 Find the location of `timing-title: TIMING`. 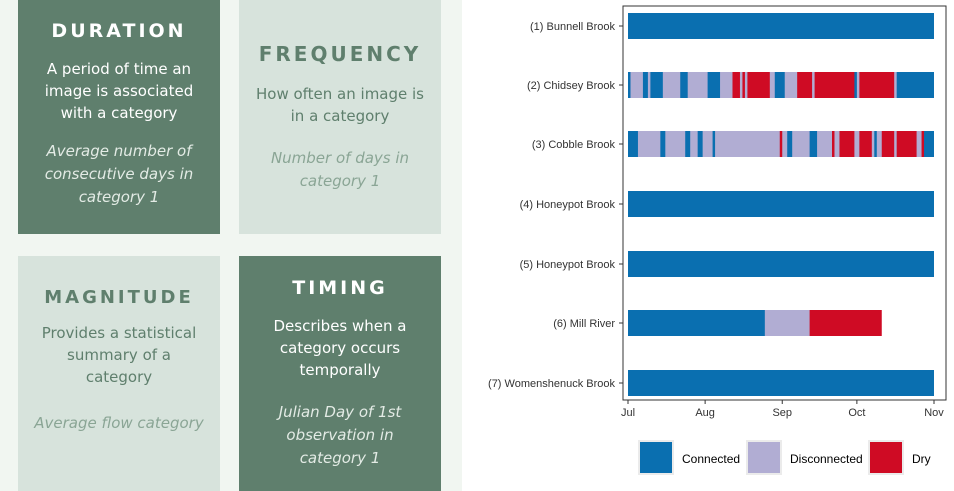

timing-title: TIMING is located at coordinates (340, 288).